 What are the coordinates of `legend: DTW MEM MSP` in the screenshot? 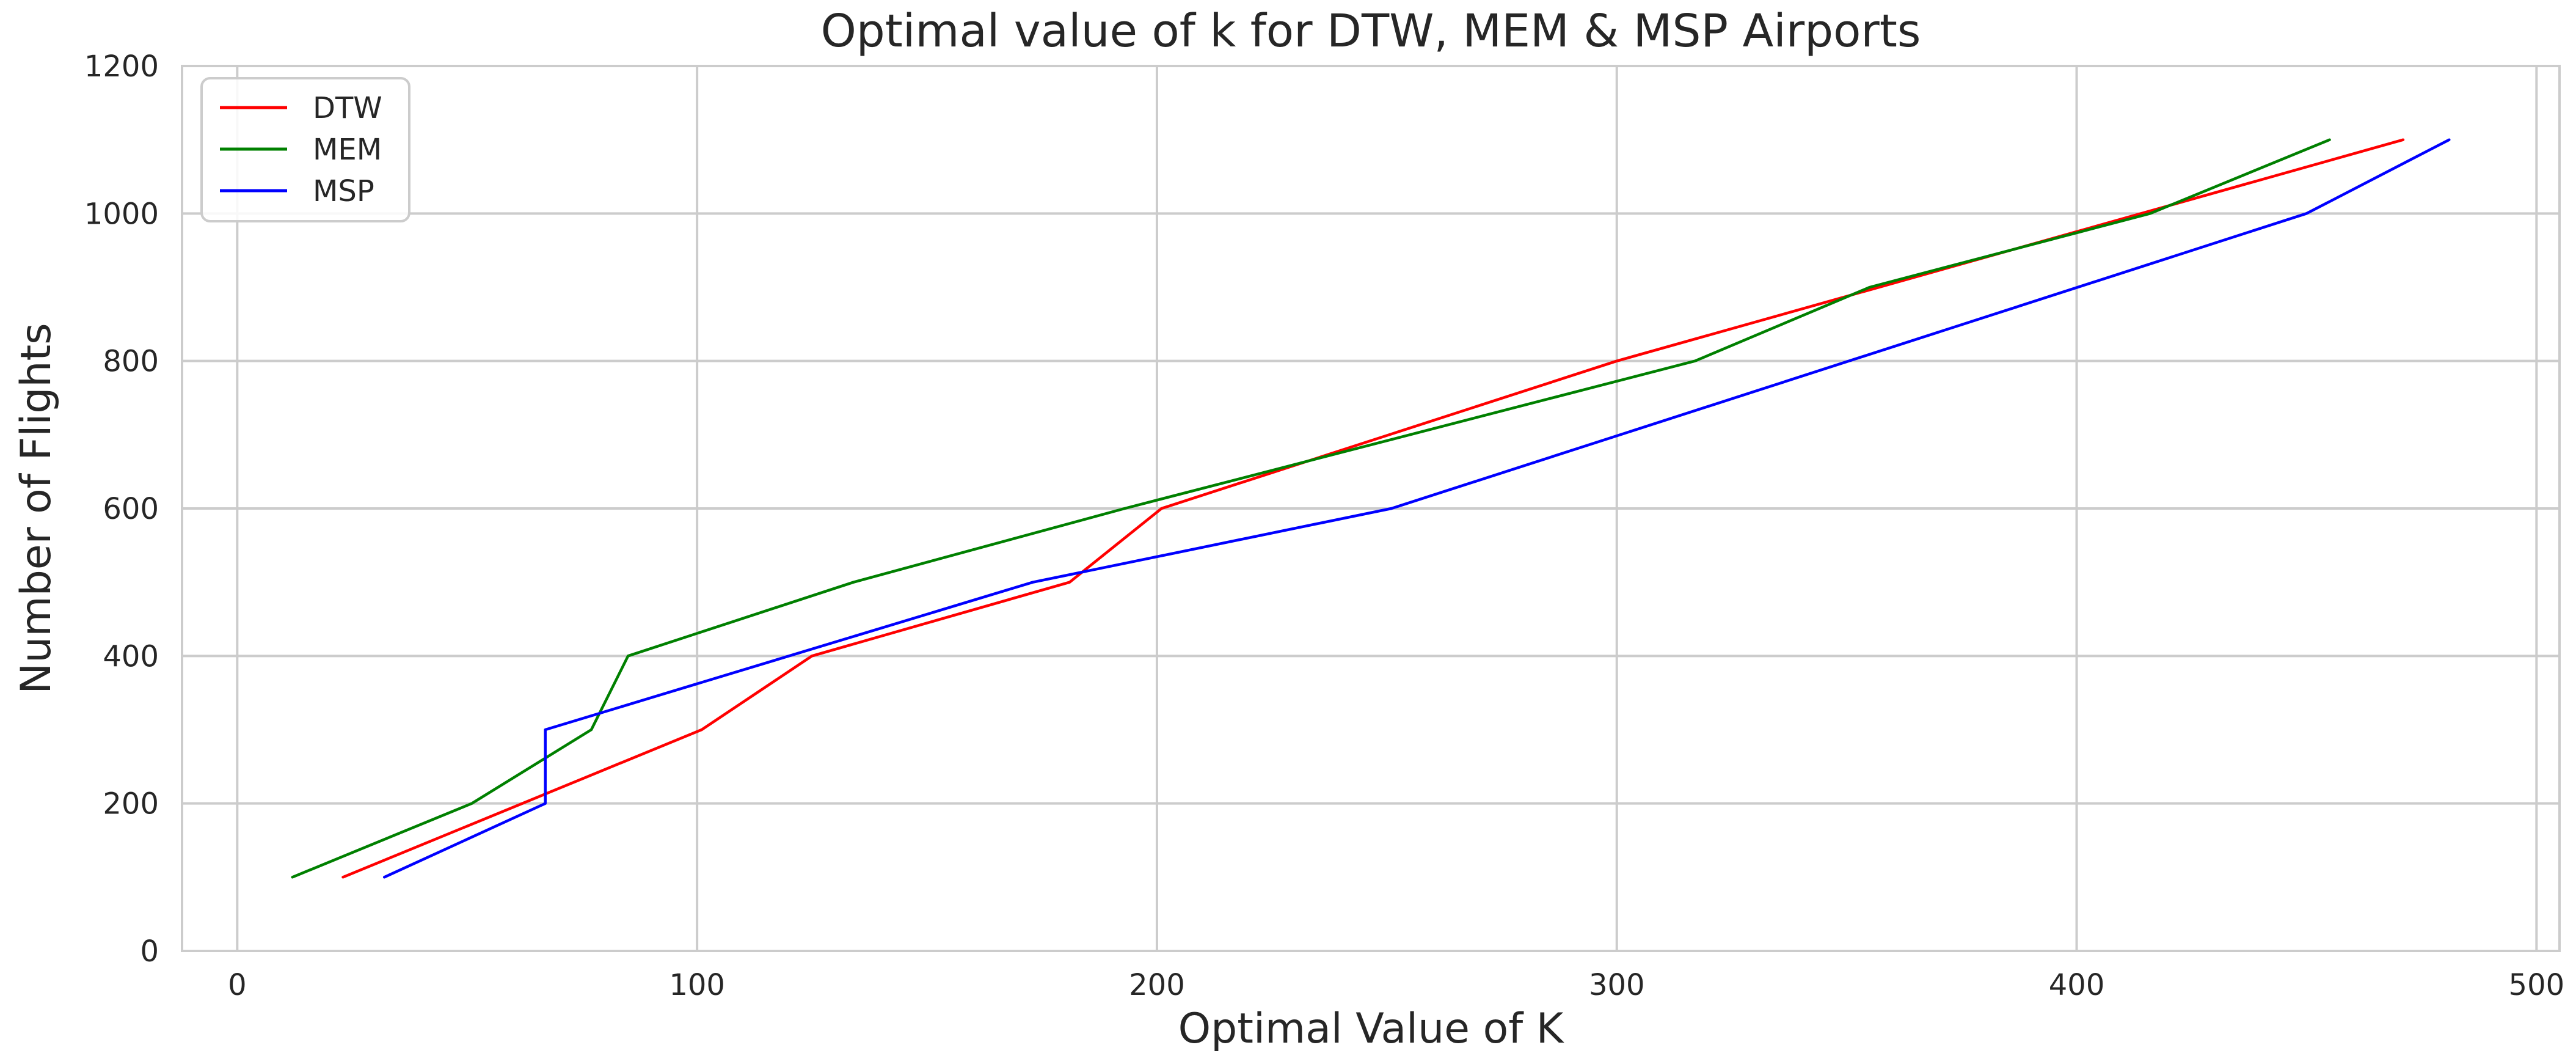 It's located at (305, 149).